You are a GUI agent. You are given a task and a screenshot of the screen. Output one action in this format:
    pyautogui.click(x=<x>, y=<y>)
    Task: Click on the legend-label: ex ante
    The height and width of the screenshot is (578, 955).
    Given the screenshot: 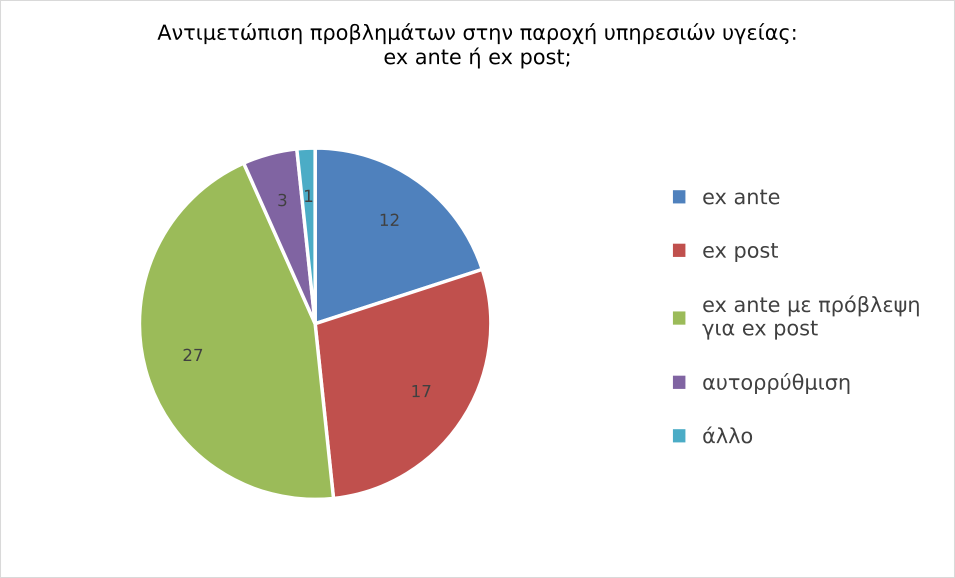 What is the action you would take?
    pyautogui.click(x=741, y=197)
    